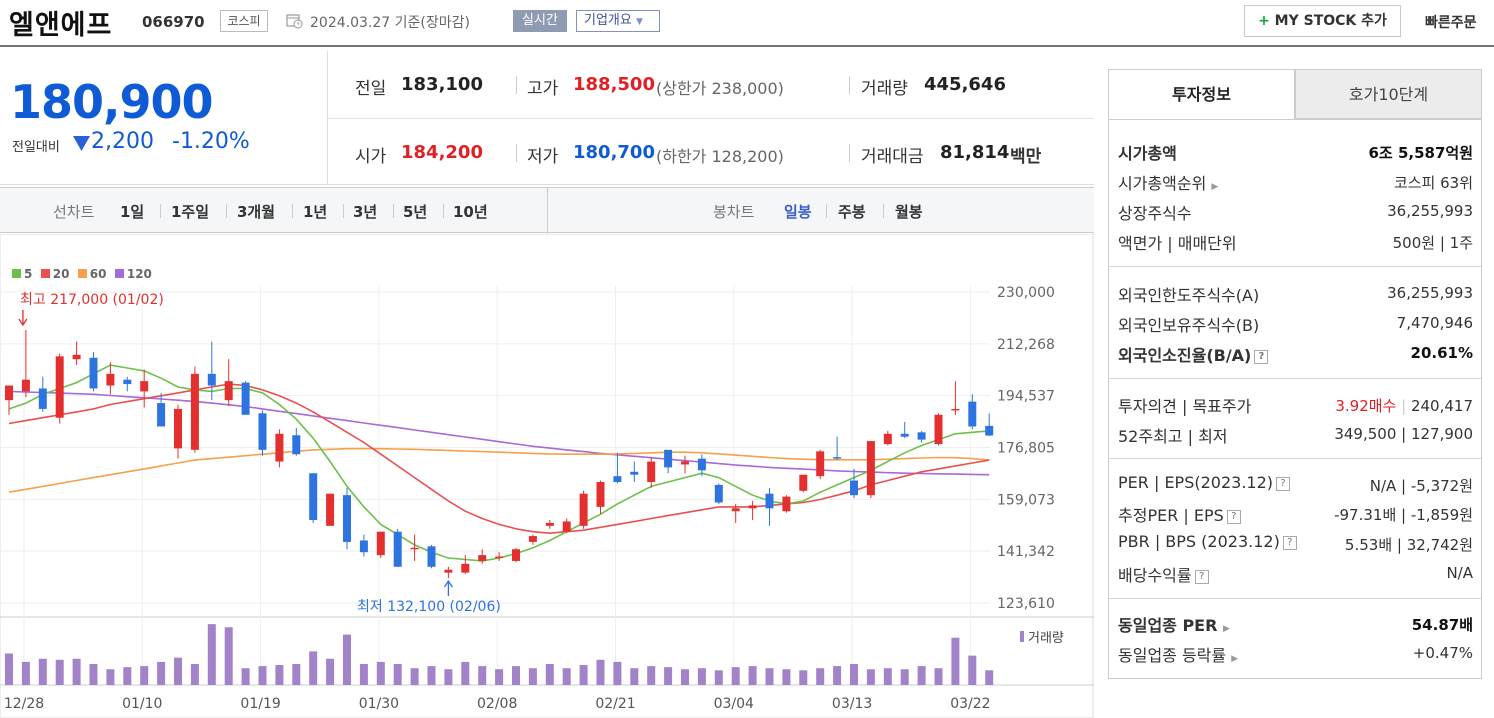  What do you see at coordinates (909, 212) in the screenshot?
I see `candle-monthly: 월봉` at bounding box center [909, 212].